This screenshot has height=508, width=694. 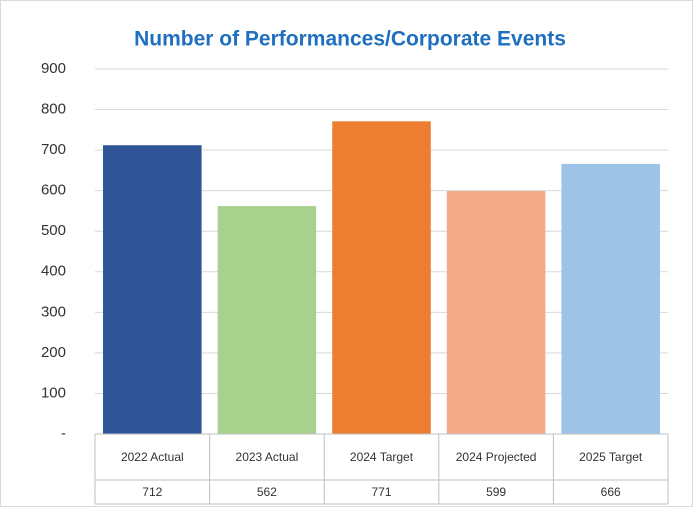 What do you see at coordinates (53, 149) in the screenshot?
I see `y-tick-label: 700` at bounding box center [53, 149].